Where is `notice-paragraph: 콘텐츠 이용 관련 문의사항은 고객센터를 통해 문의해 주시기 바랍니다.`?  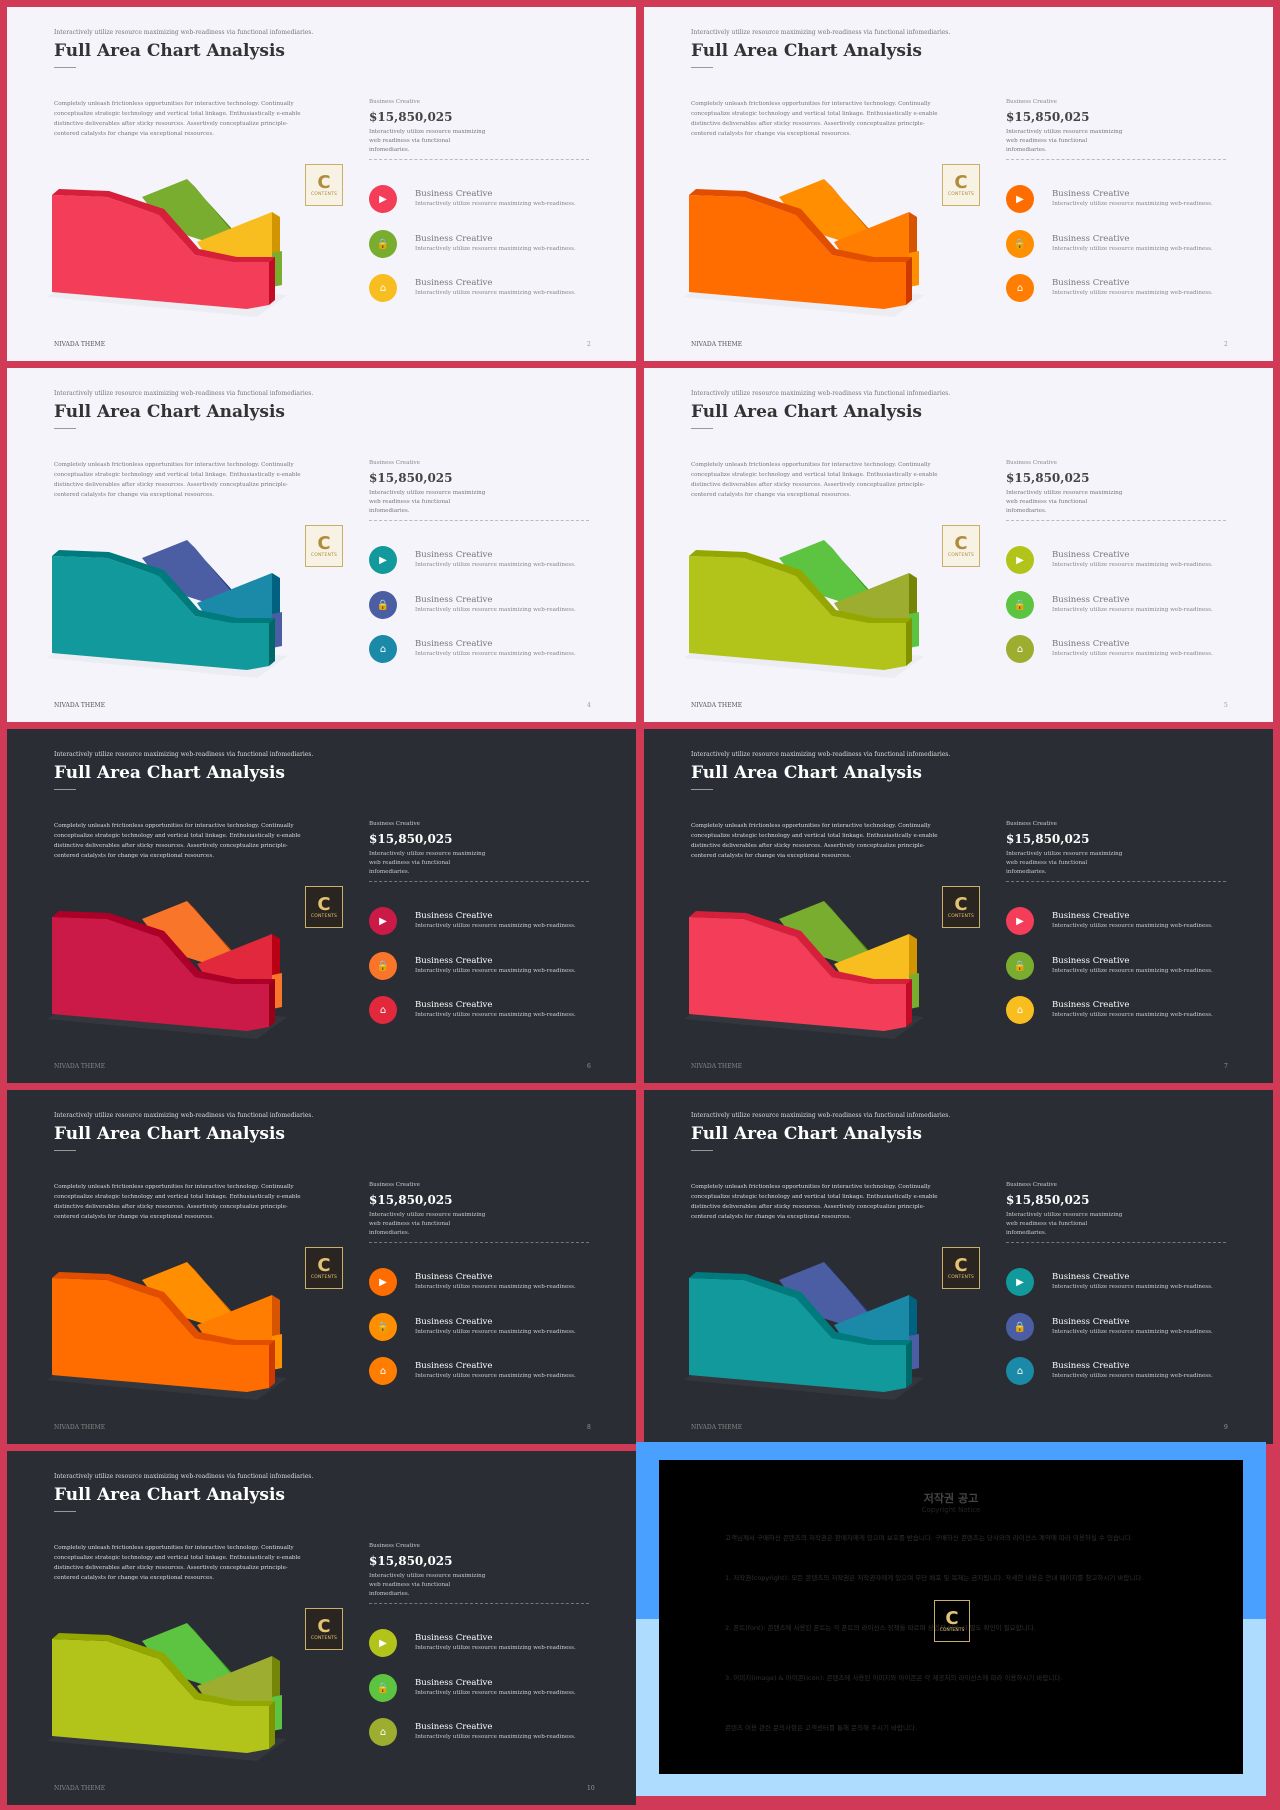 notice-paragraph: 콘텐츠 이용 관련 문의사항은 고객센터를 통해 문의해 주시기 바랍니다. is located at coordinates (821, 1728).